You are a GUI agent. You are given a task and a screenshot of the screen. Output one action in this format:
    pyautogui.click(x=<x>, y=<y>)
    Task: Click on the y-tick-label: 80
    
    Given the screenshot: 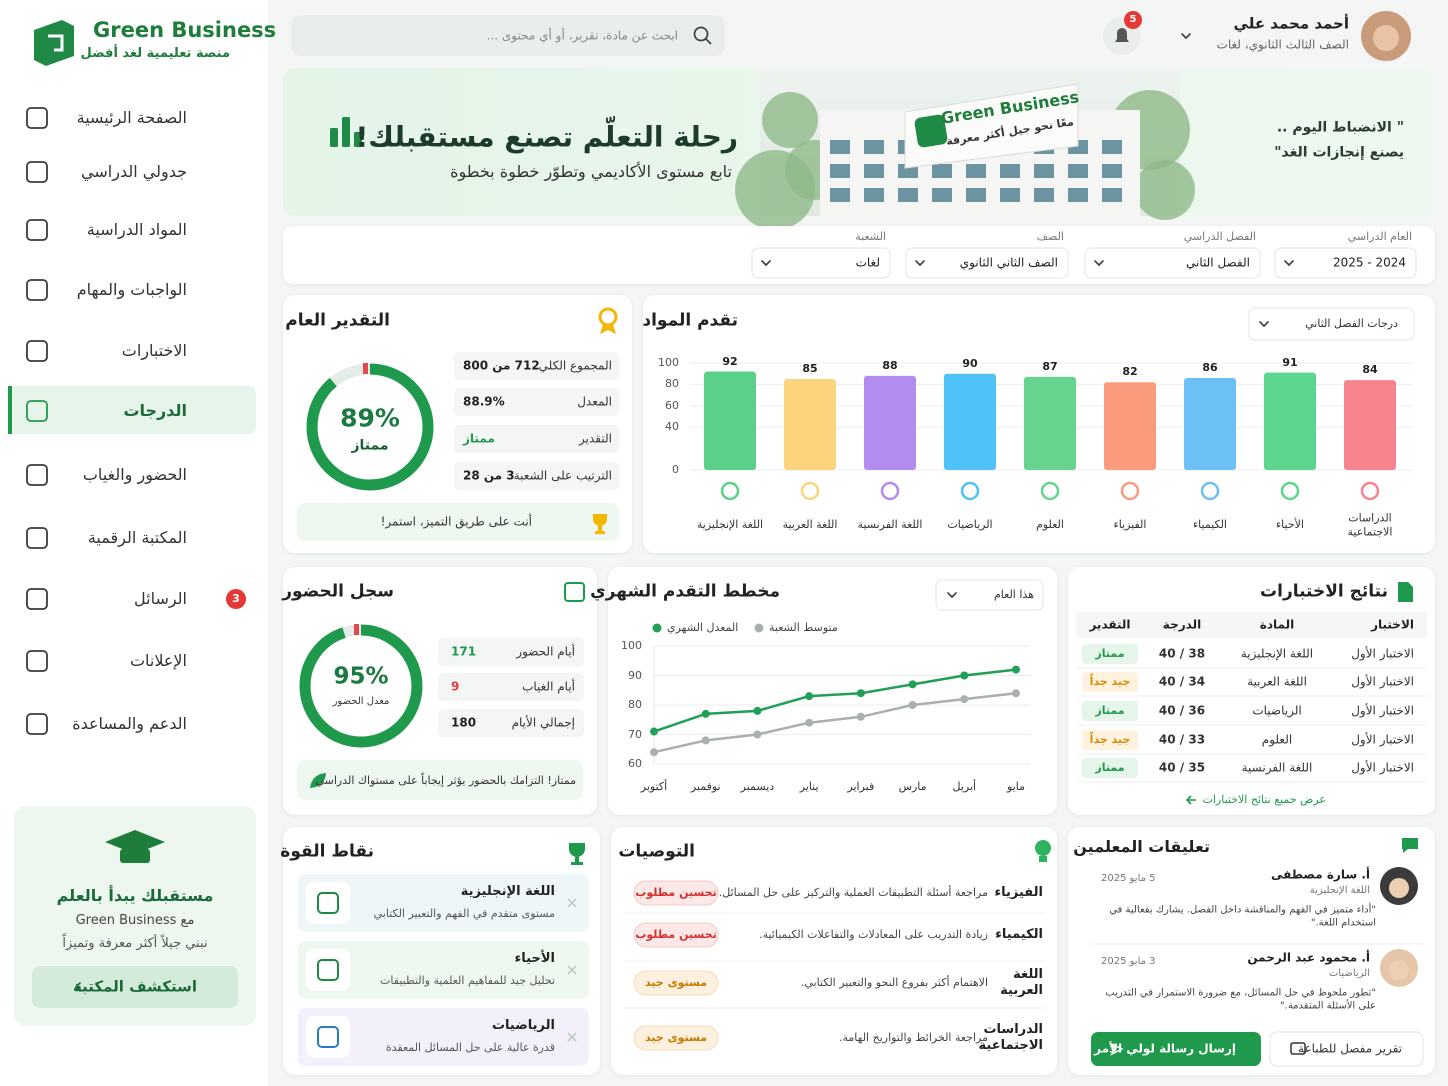 What is the action you would take?
    pyautogui.click(x=672, y=384)
    